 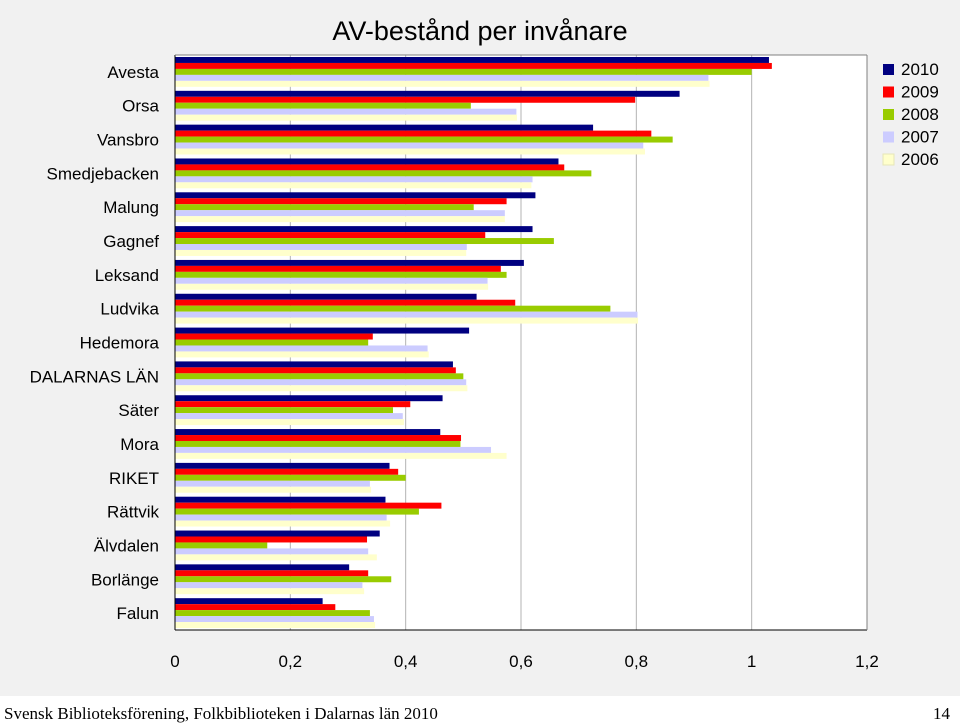 I want to click on category-label: Borlänge, so click(x=125, y=579).